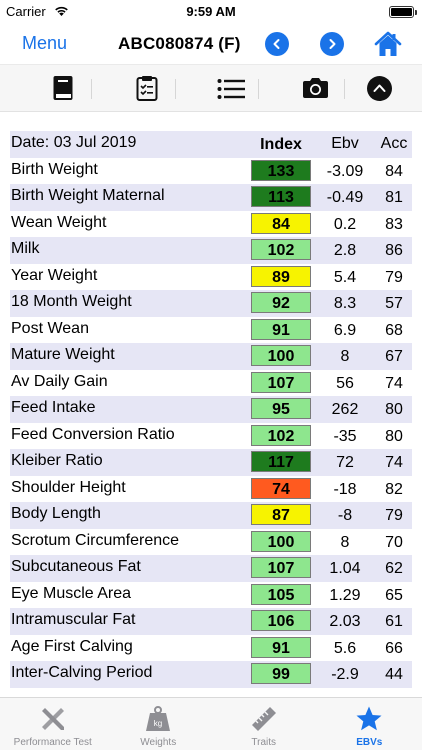 The image size is (422, 750). I want to click on ebv-value: -3.09, so click(345, 171).